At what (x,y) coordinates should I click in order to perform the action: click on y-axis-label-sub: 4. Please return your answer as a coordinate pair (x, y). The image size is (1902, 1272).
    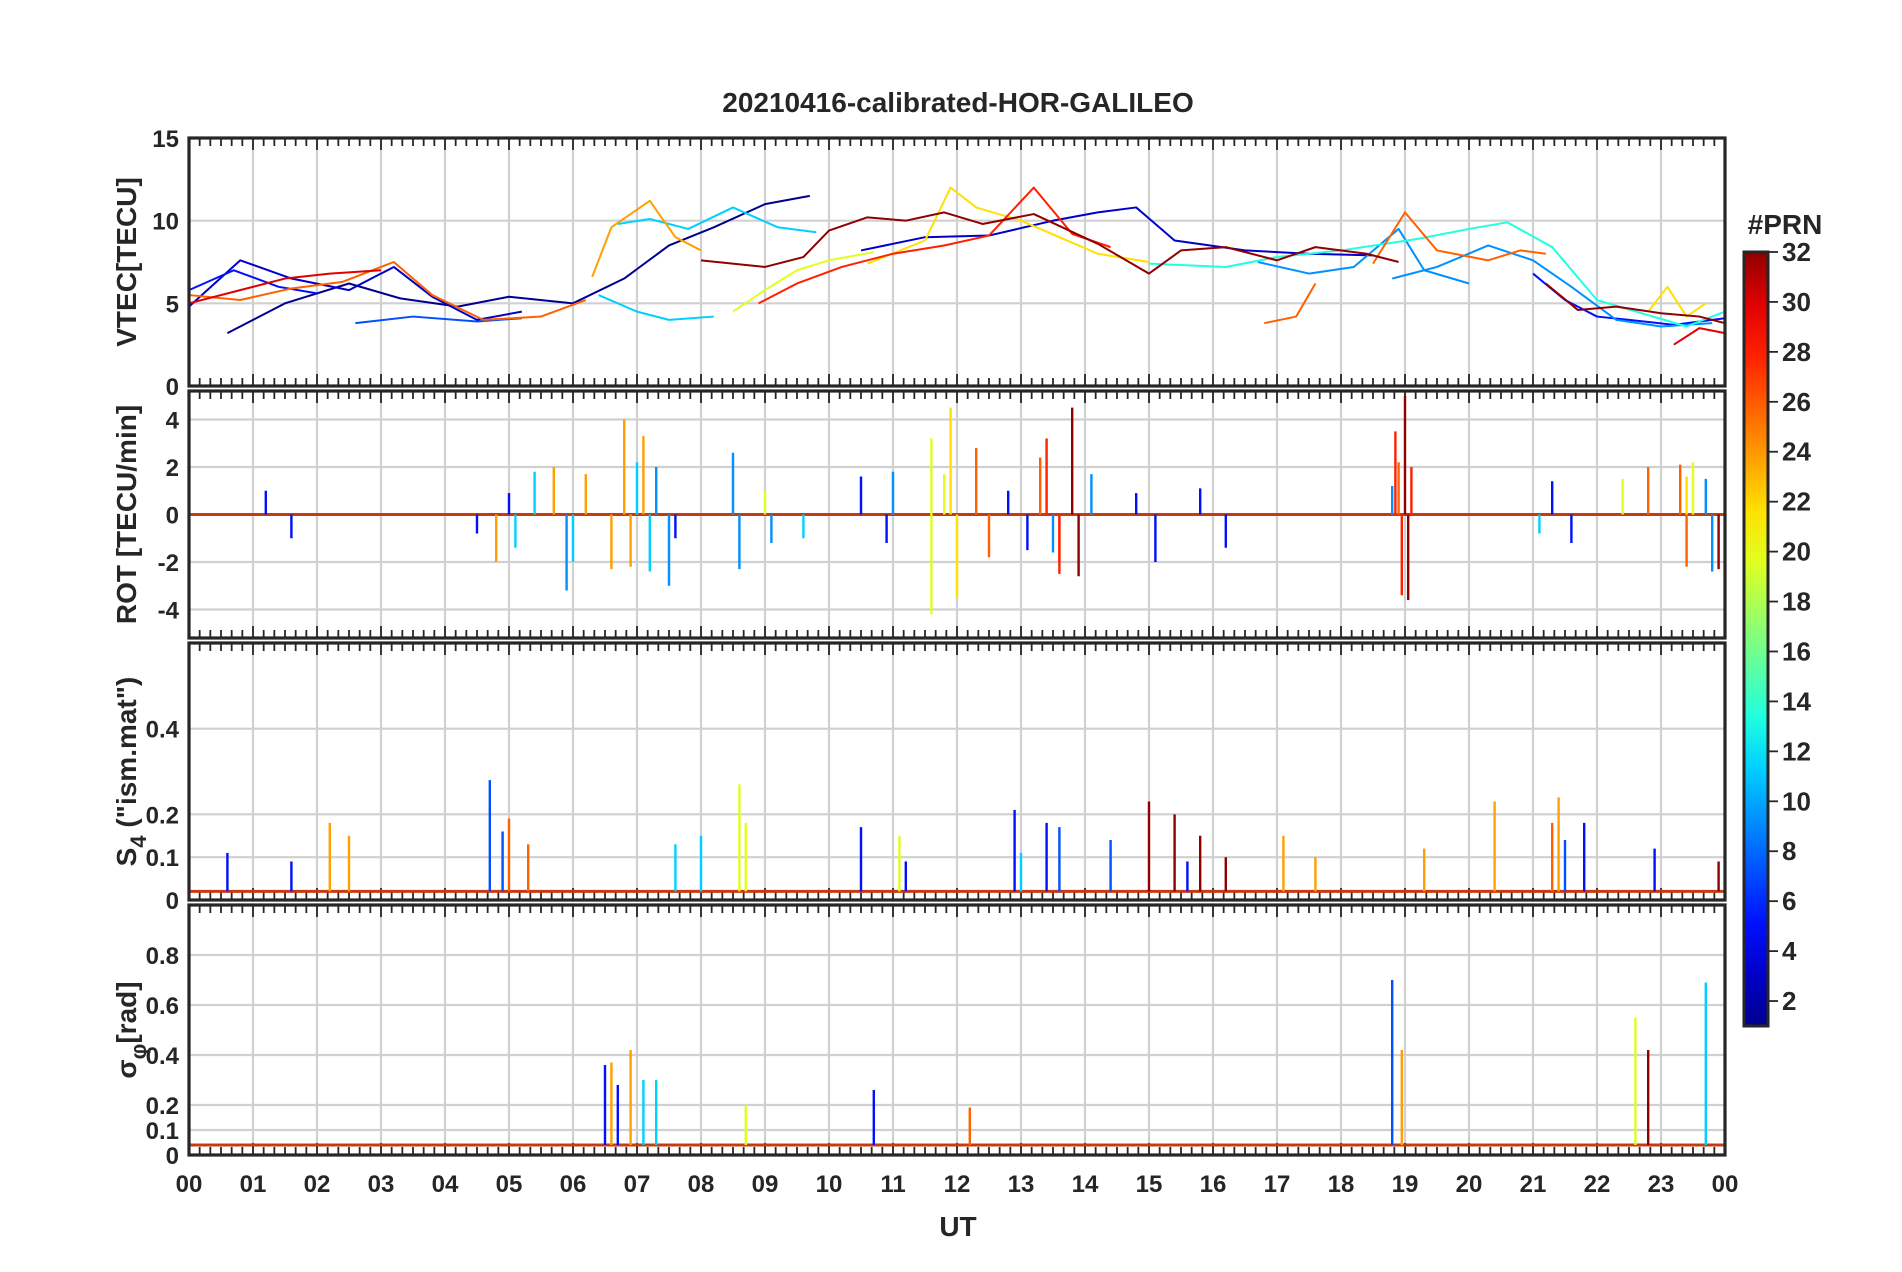
    Looking at the image, I should click on (138, 841).